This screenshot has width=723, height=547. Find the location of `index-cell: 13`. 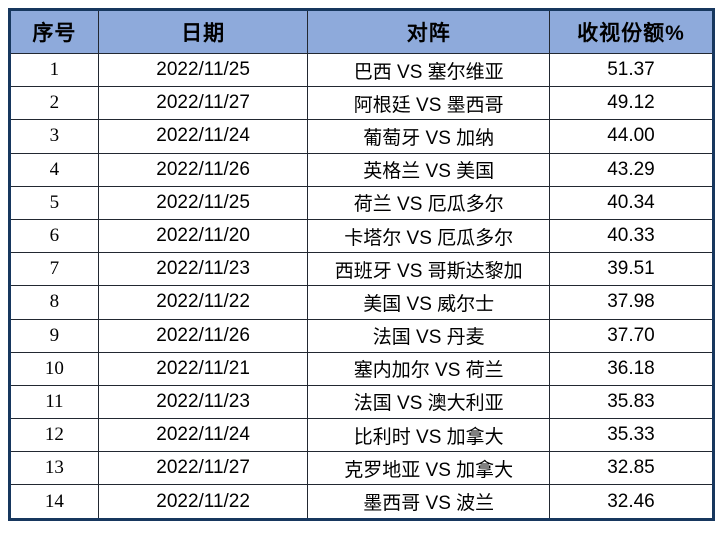

index-cell: 13 is located at coordinates (54, 468).